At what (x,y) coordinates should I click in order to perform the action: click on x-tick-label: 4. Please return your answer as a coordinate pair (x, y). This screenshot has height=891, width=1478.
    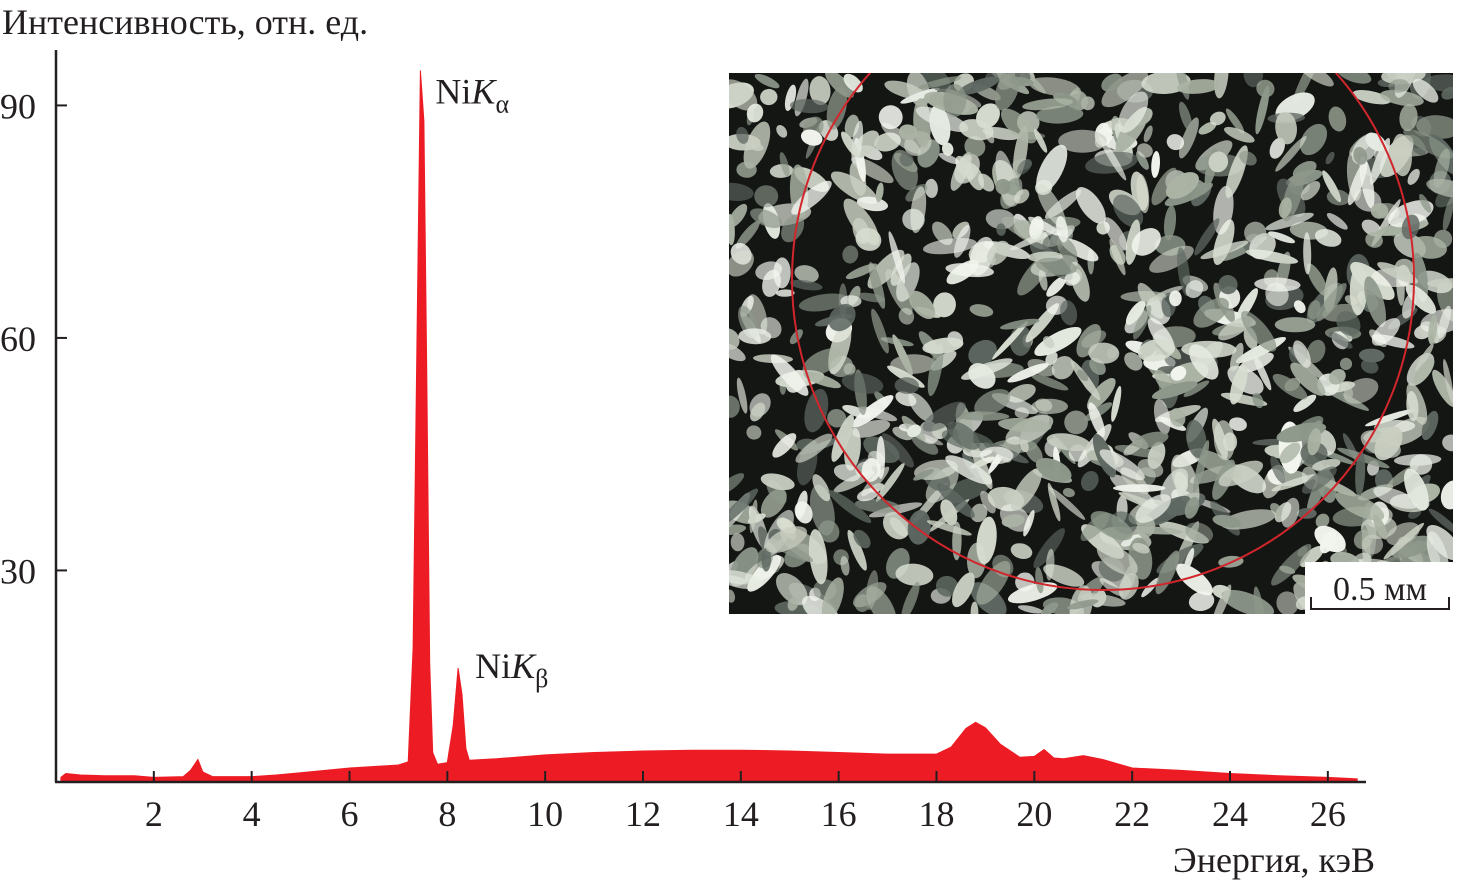
    Looking at the image, I should click on (252, 814).